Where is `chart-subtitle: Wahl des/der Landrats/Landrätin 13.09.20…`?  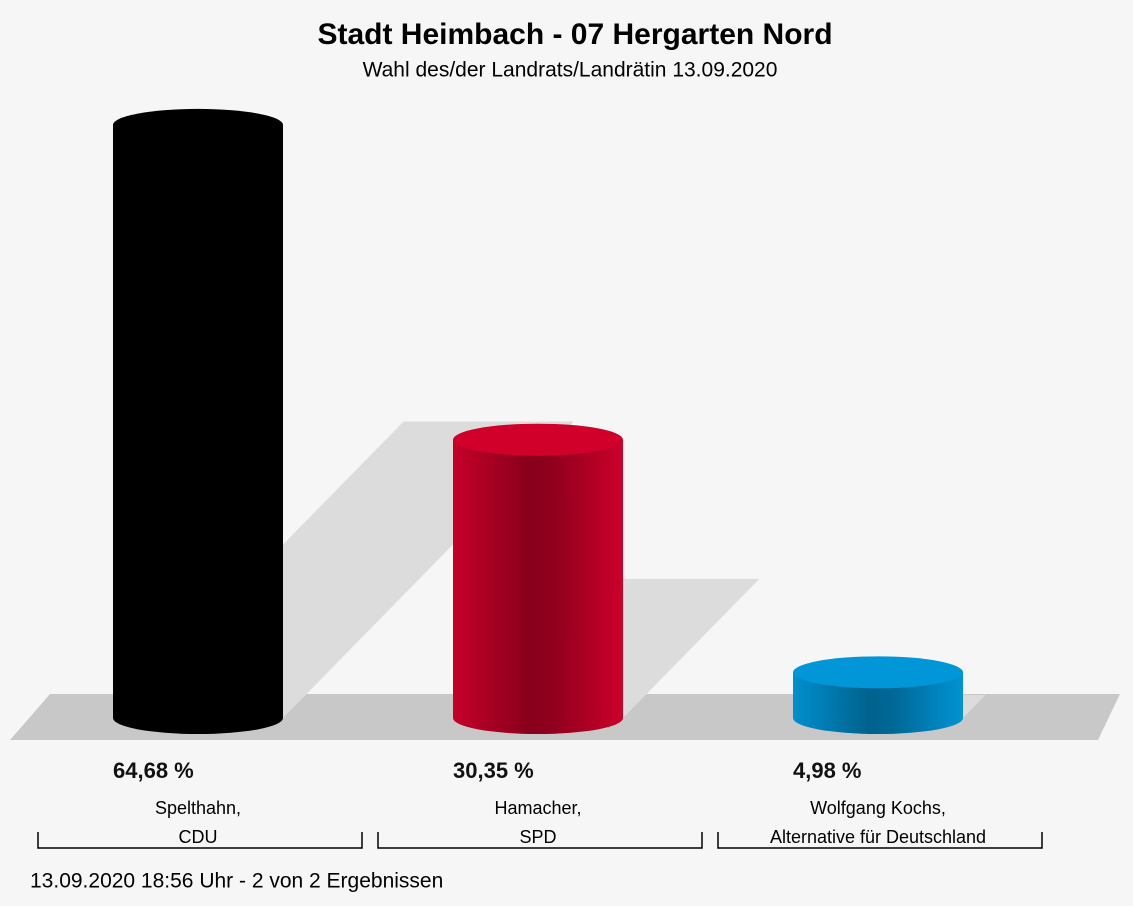 chart-subtitle: Wahl des/der Landrats/Landrätin 13.09.20… is located at coordinates (570, 70).